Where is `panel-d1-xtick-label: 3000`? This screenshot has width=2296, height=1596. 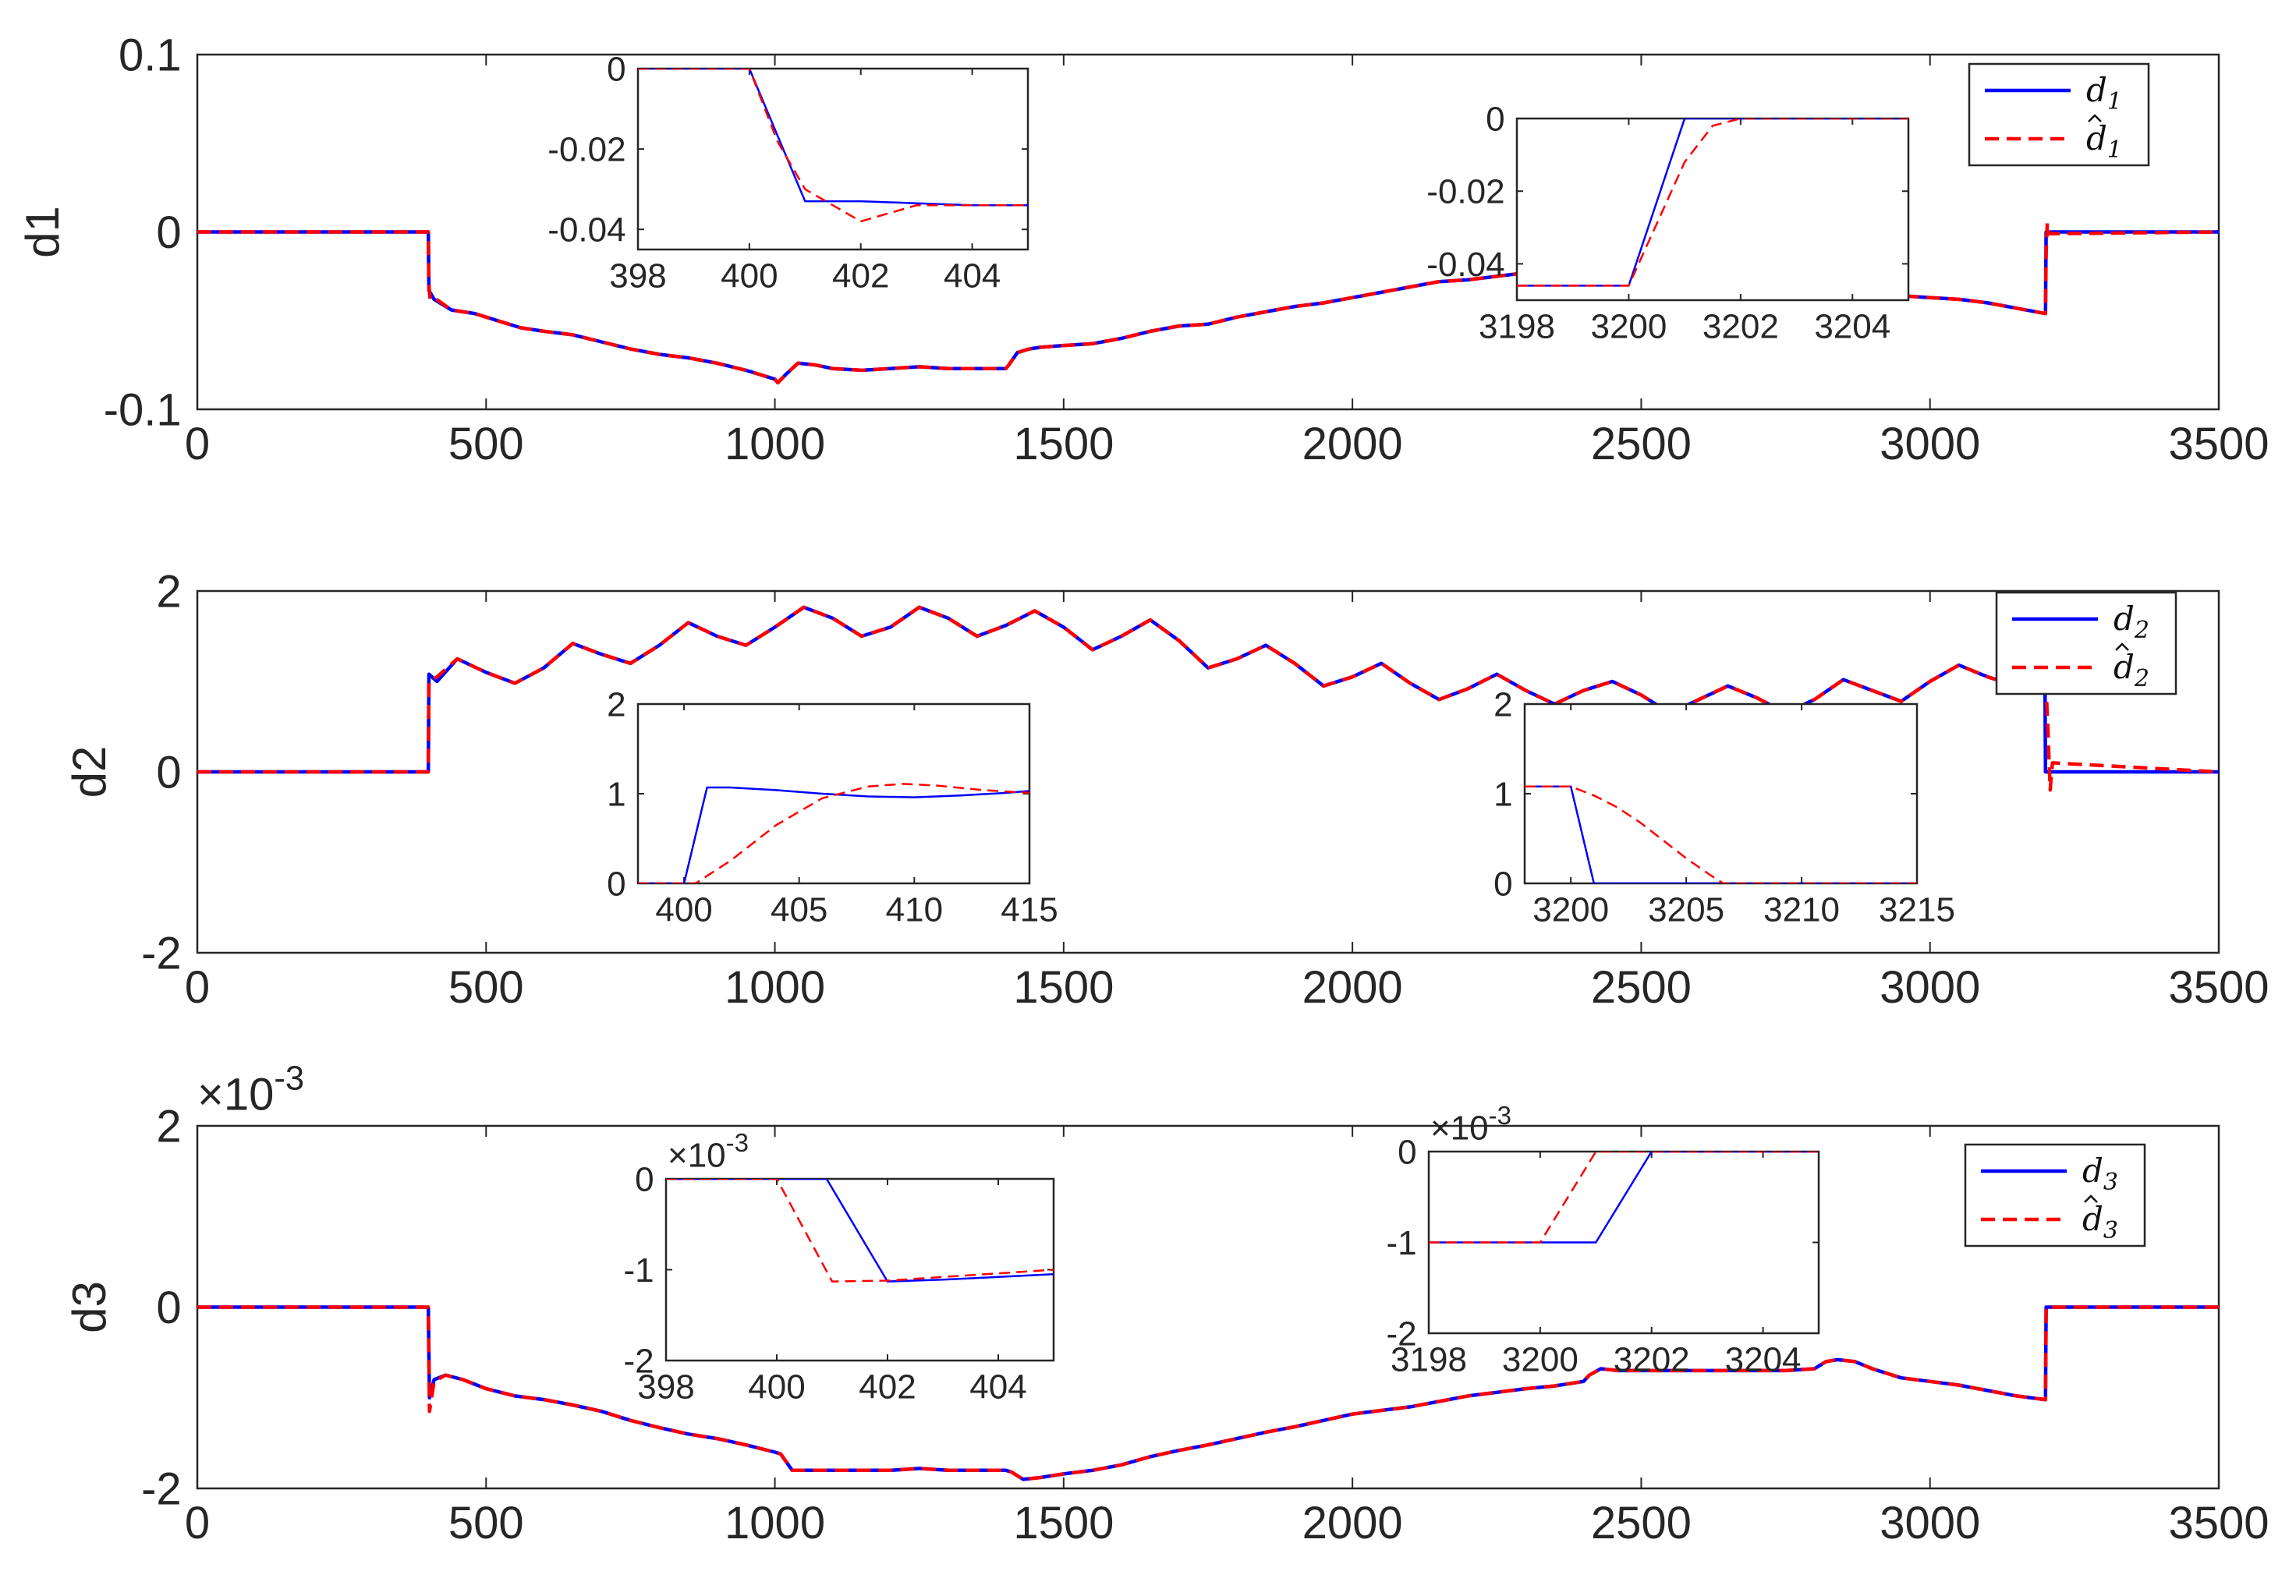 panel-d1-xtick-label: 3000 is located at coordinates (1930, 444).